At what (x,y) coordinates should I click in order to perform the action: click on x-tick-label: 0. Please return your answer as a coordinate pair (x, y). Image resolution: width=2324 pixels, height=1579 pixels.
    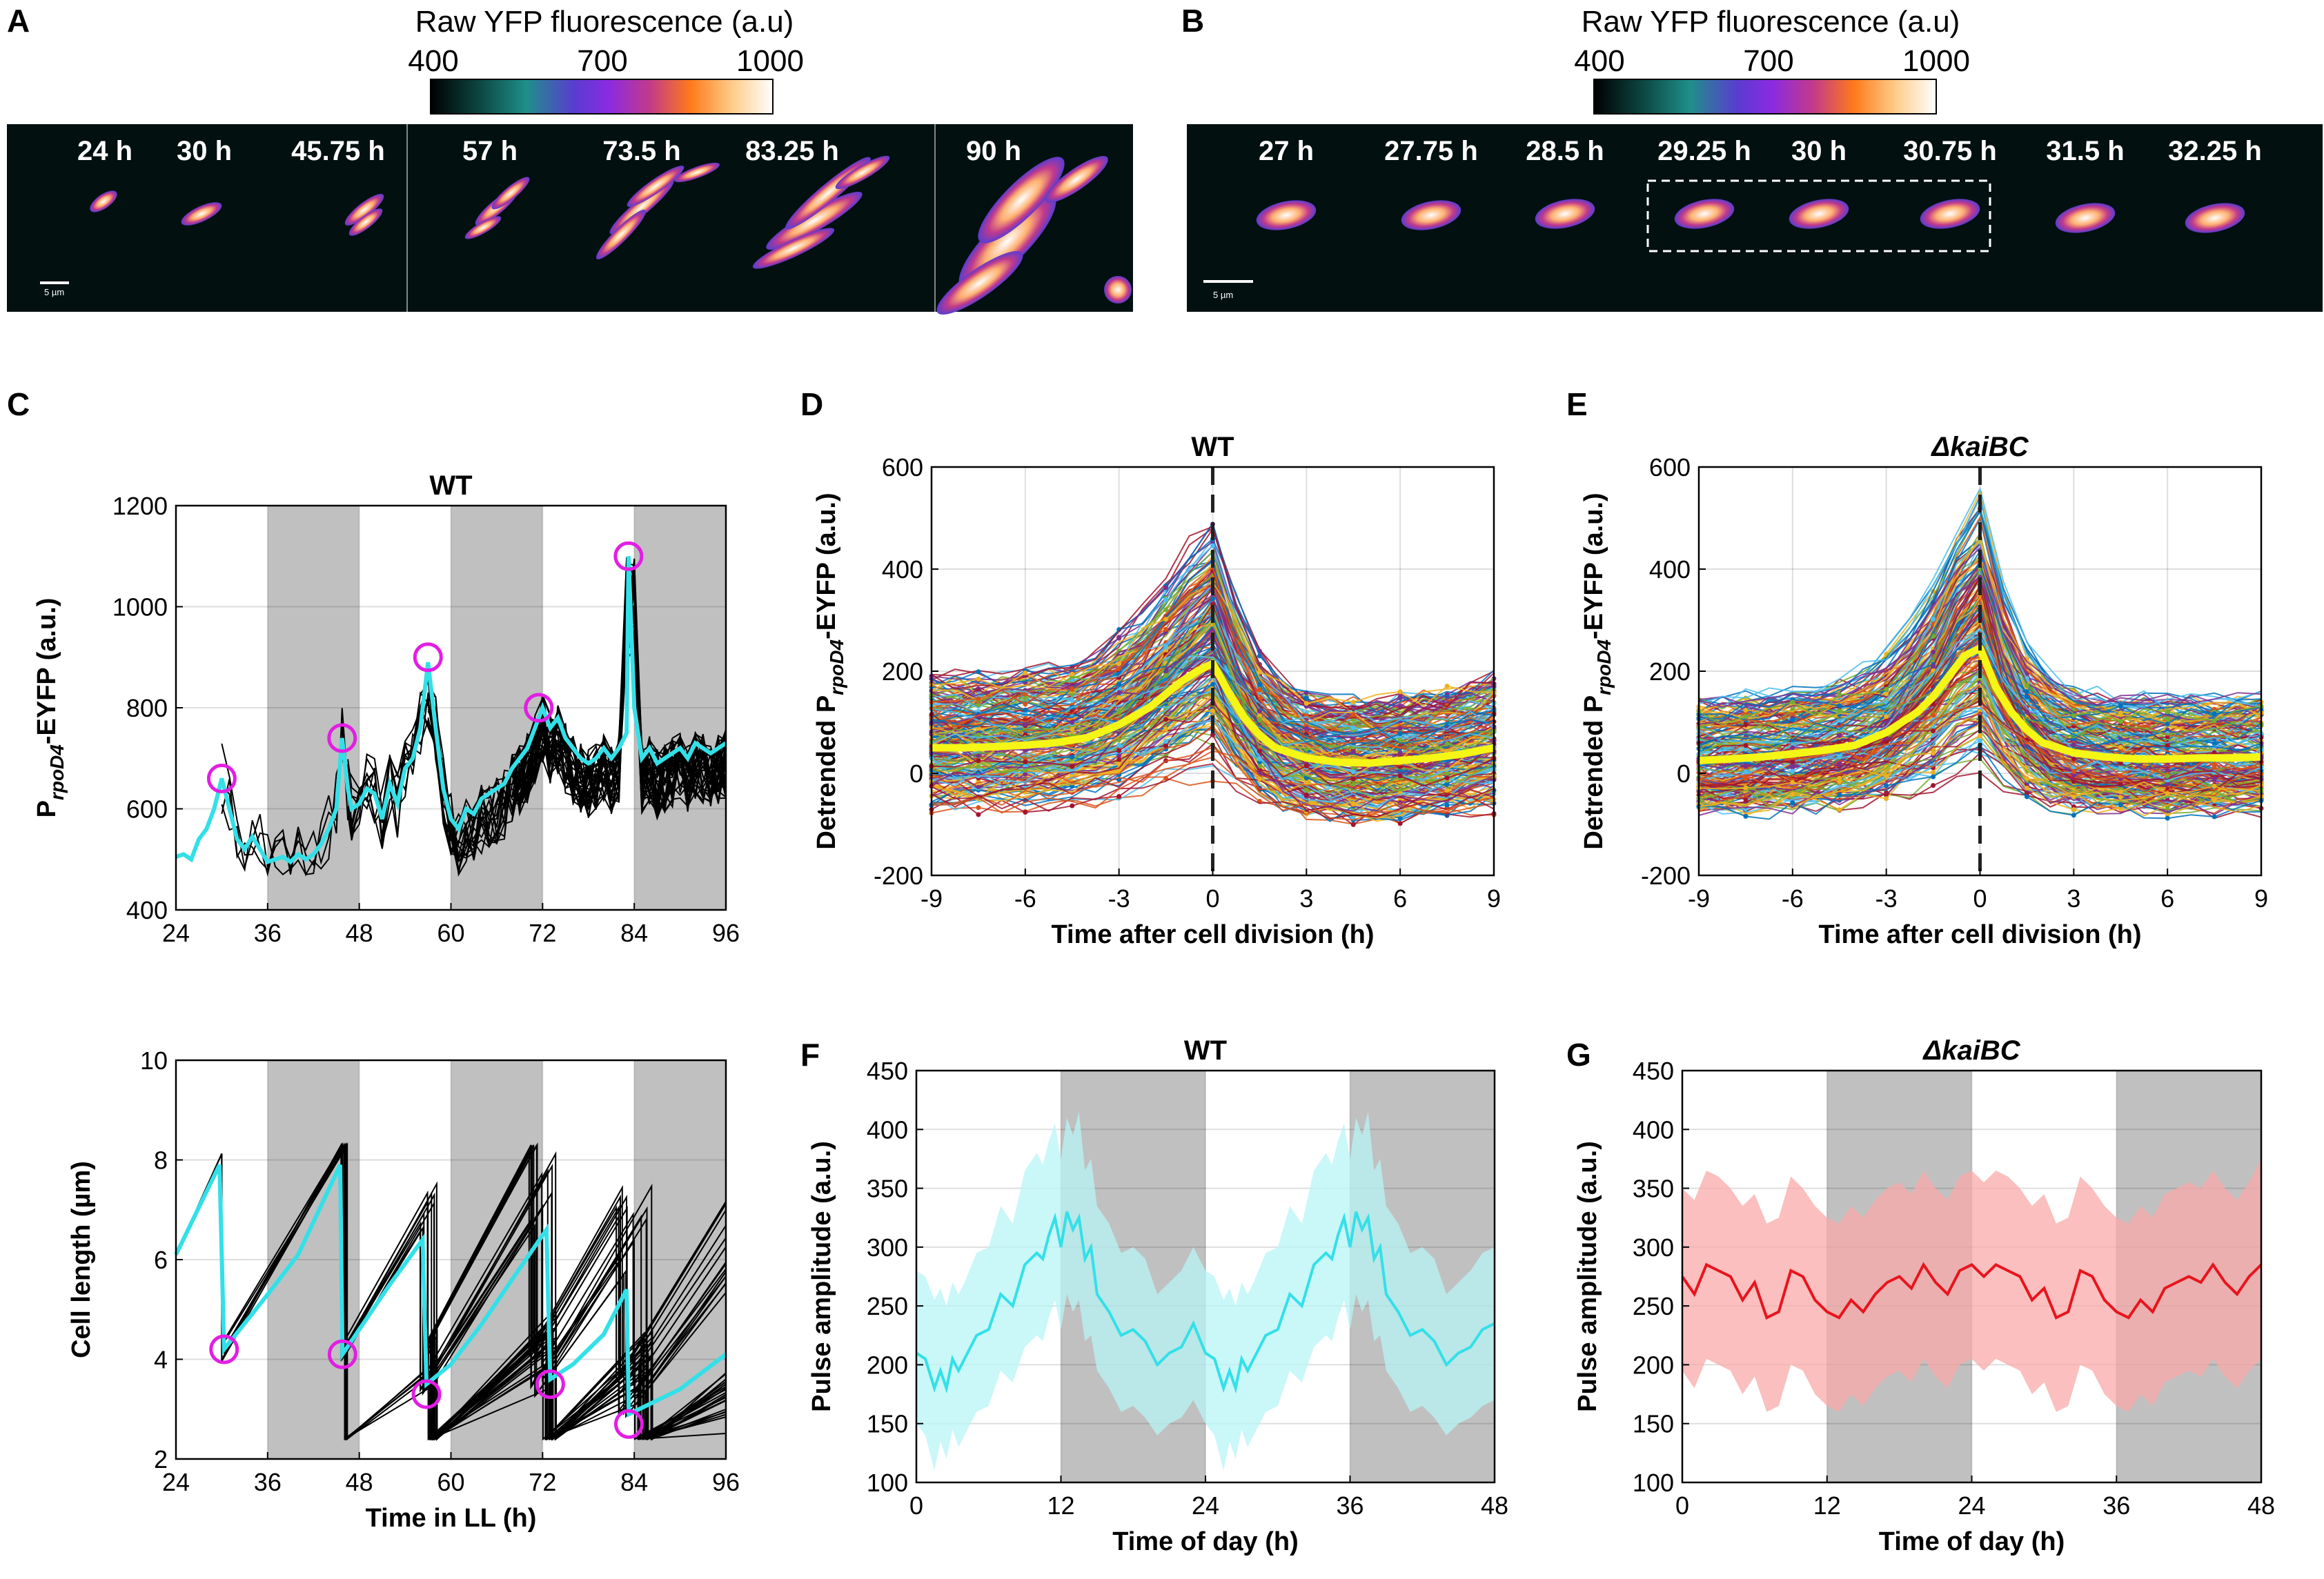
    Looking at the image, I should click on (1212, 898).